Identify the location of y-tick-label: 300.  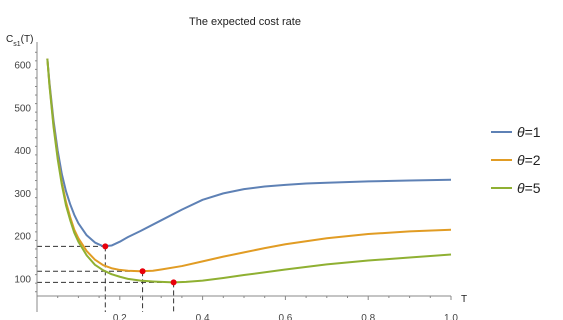
(22, 194).